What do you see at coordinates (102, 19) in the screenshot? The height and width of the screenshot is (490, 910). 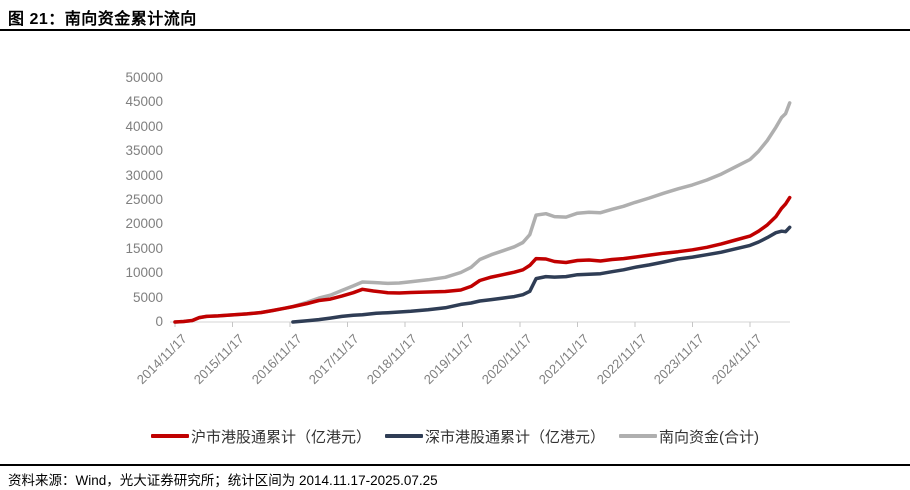 I see `figure-title: 图 21：南向资金累计流向` at bounding box center [102, 19].